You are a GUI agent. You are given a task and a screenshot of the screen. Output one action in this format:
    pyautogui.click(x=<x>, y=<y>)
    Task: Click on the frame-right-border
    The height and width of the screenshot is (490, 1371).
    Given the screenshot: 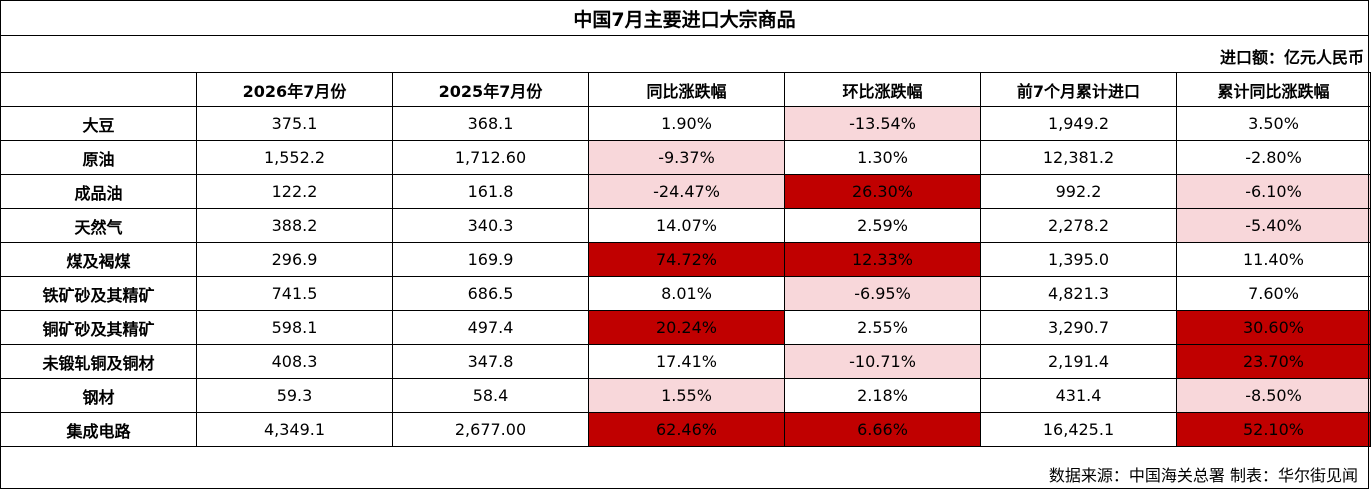 What is the action you would take?
    pyautogui.click(x=1368, y=262)
    